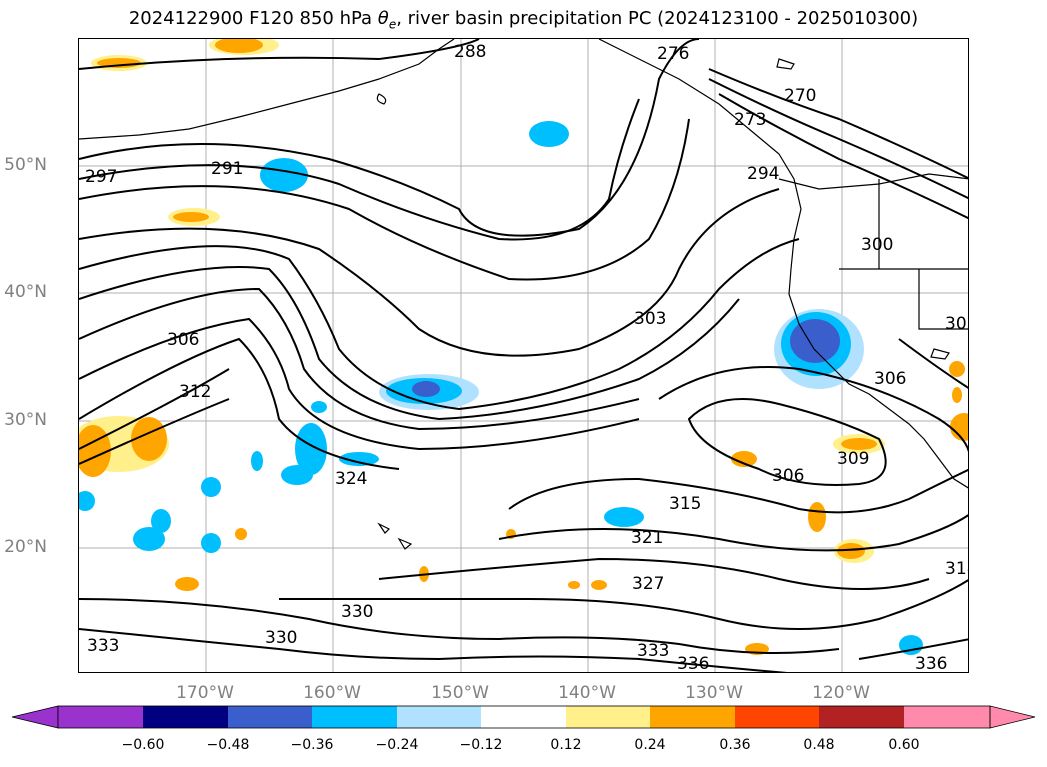  I want to click on colorbar-tick-label: −0.36, so click(312, 745).